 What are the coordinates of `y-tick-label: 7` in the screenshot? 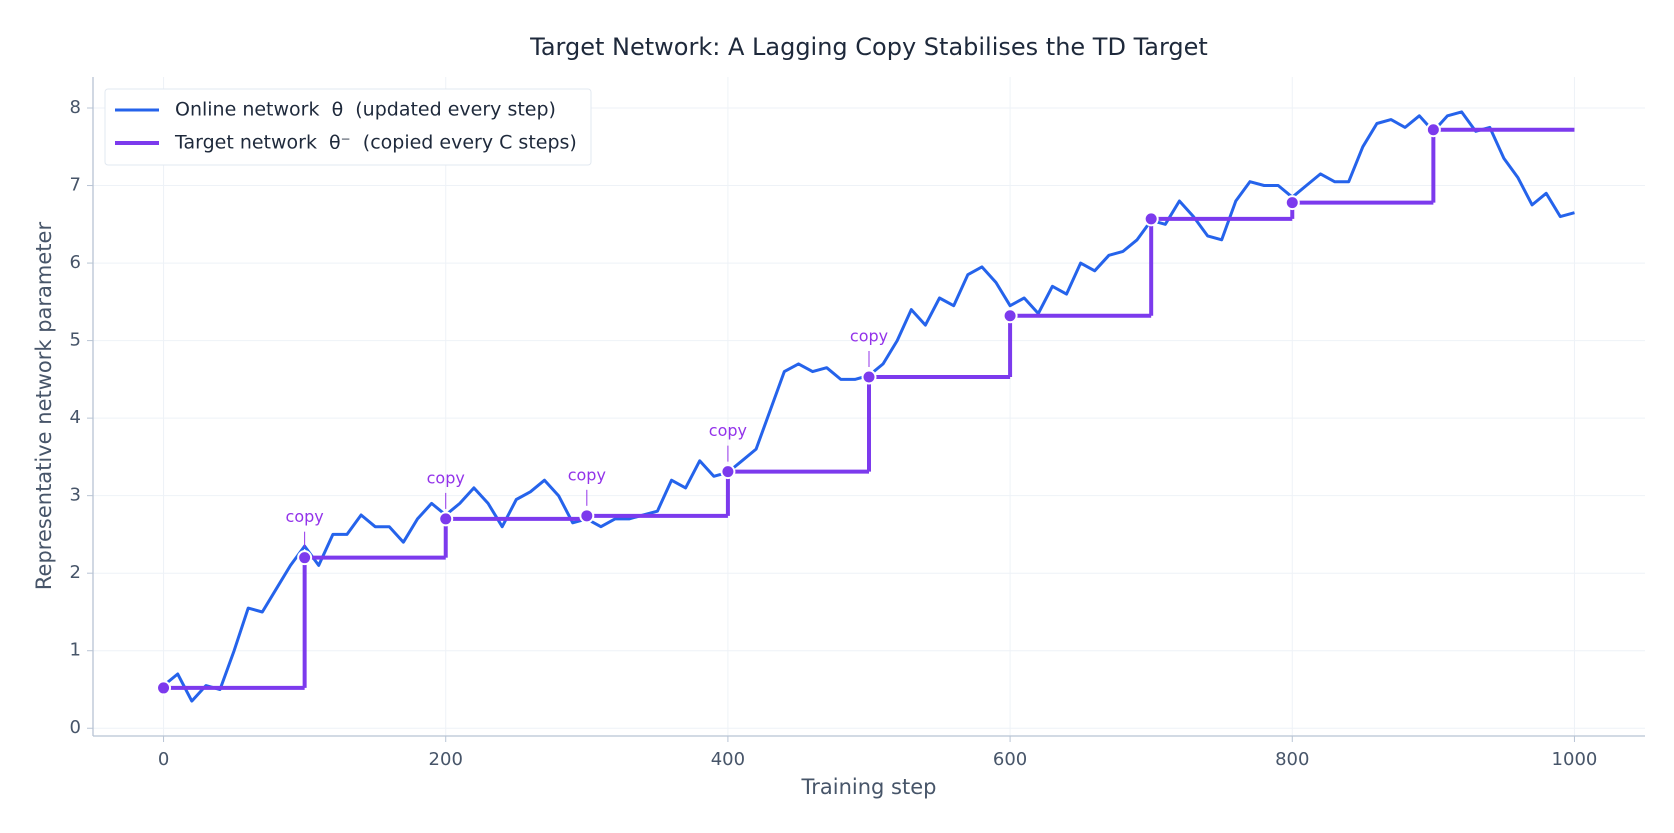 It's located at (75, 185).